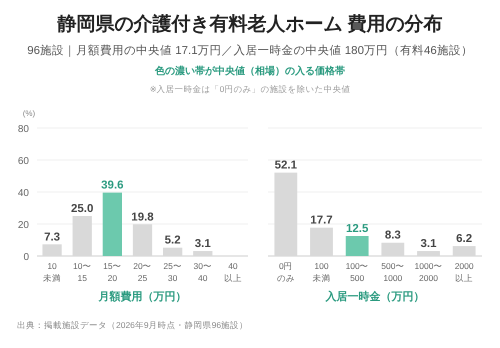 Image resolution: width=500 pixels, height=348 pixels. Describe the element at coordinates (172, 240) in the screenshot. I see `data-label: 5.2` at that location.